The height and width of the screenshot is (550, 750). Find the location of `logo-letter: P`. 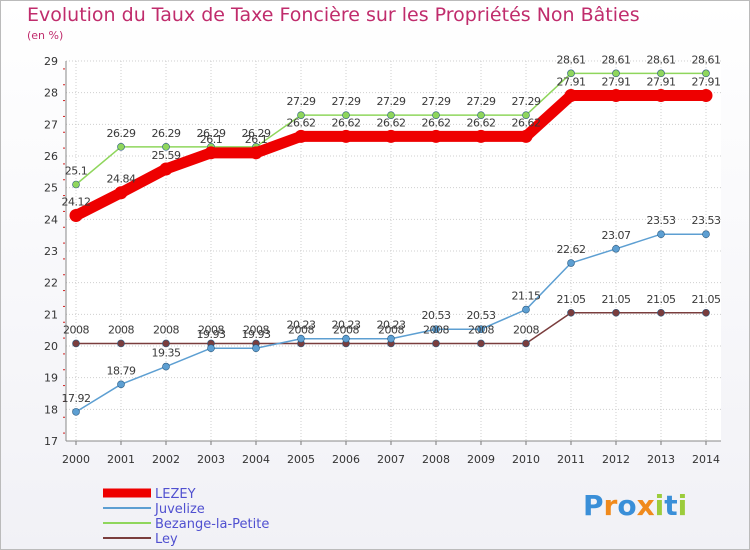

logo-letter: P is located at coordinates (593, 505).